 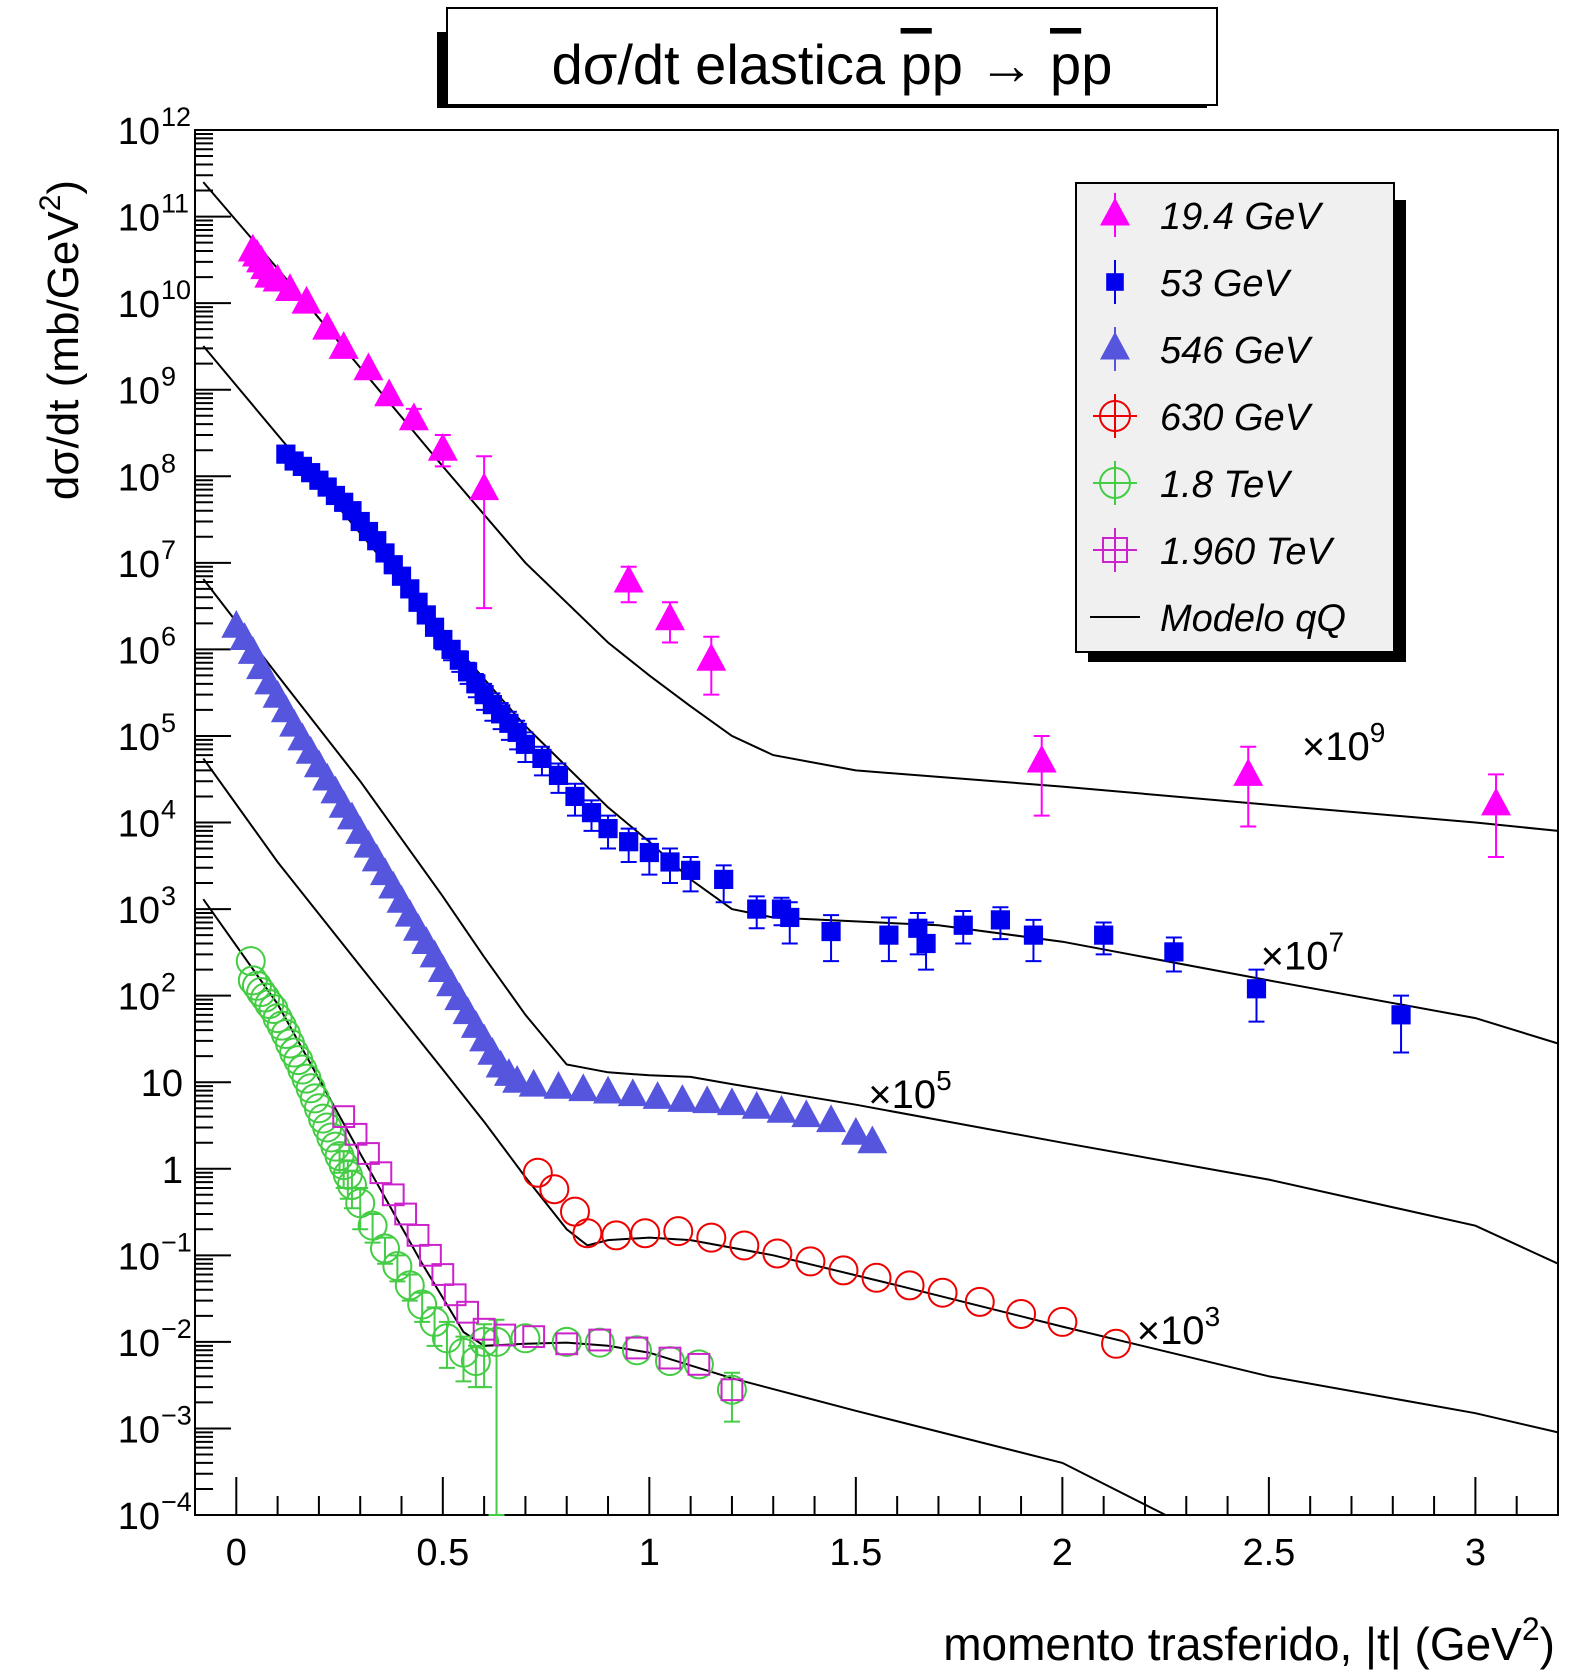 I want to click on legend-label: 546 GeV, so click(x=1237, y=351).